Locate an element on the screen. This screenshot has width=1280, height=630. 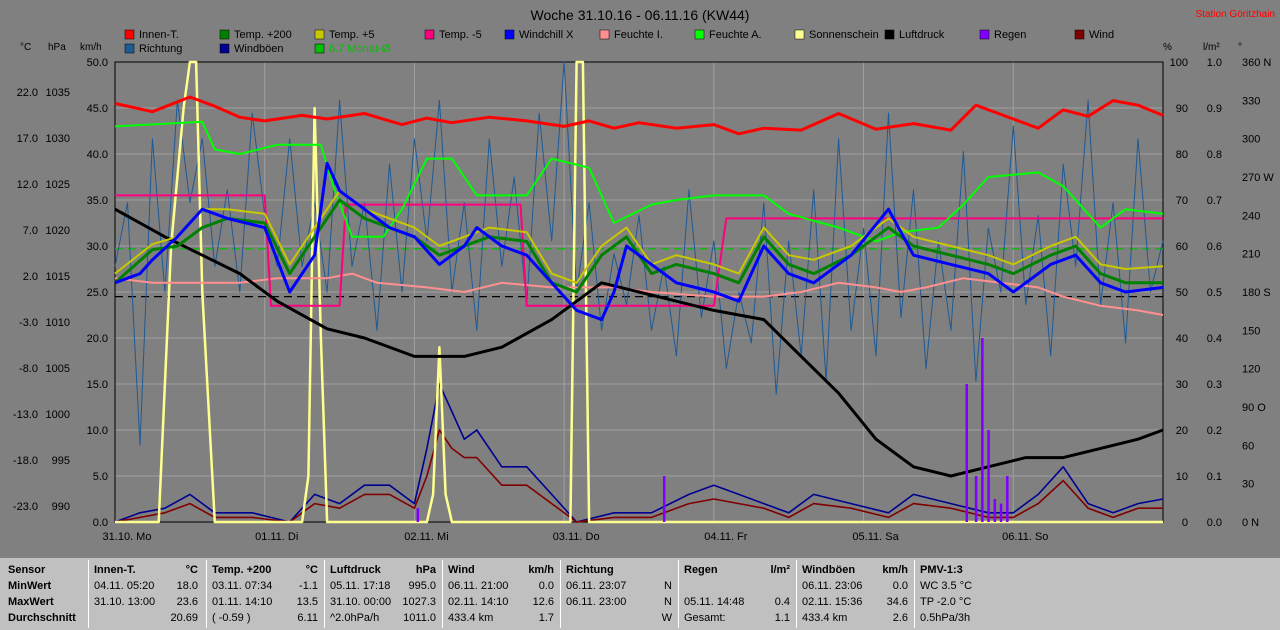
stats-cell-time: ^2.0hPa/h is located at coordinates (355, 618).